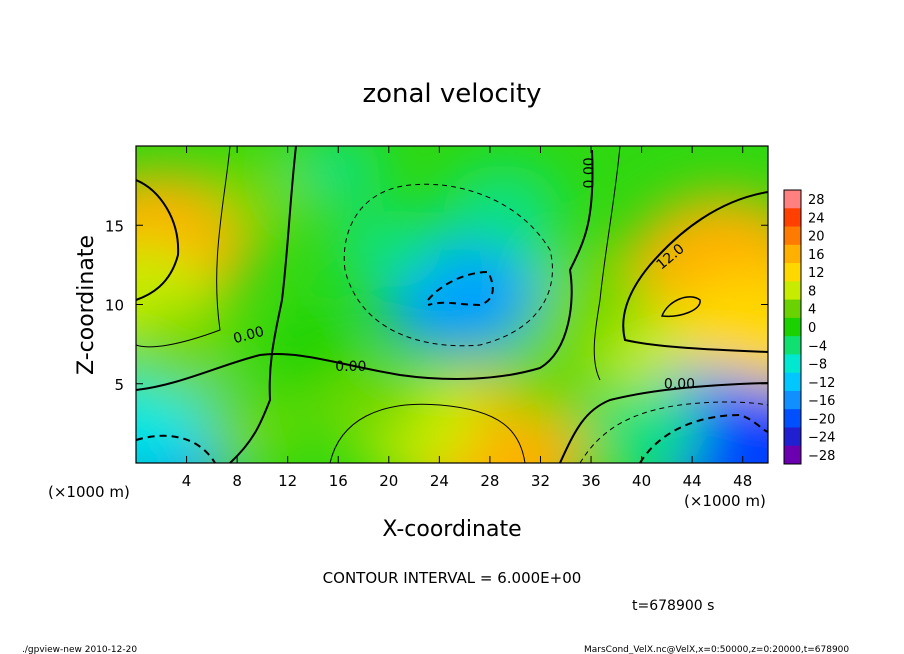  What do you see at coordinates (812, 328) in the screenshot?
I see `colorbar-label-7: 0` at bounding box center [812, 328].